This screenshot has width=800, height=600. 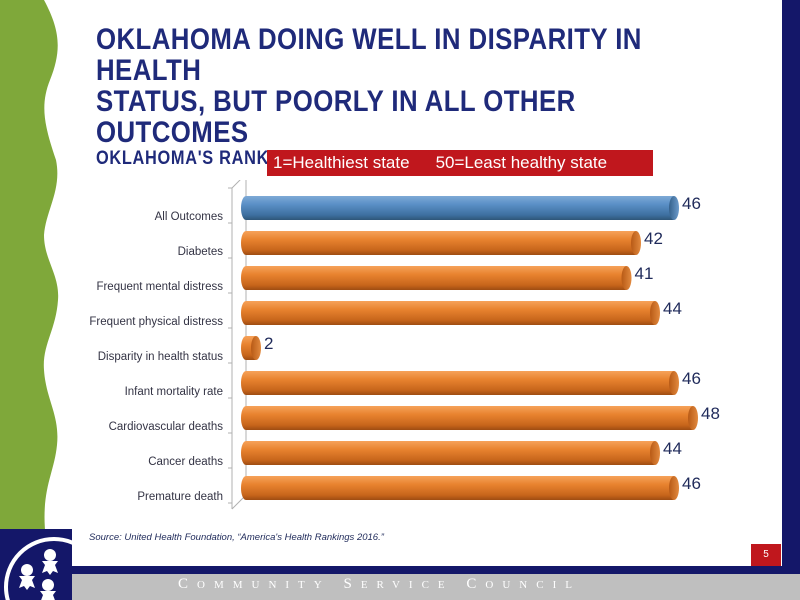 I want to click on legend-least-healthy: 50=Least healthy state, so click(x=521, y=162).